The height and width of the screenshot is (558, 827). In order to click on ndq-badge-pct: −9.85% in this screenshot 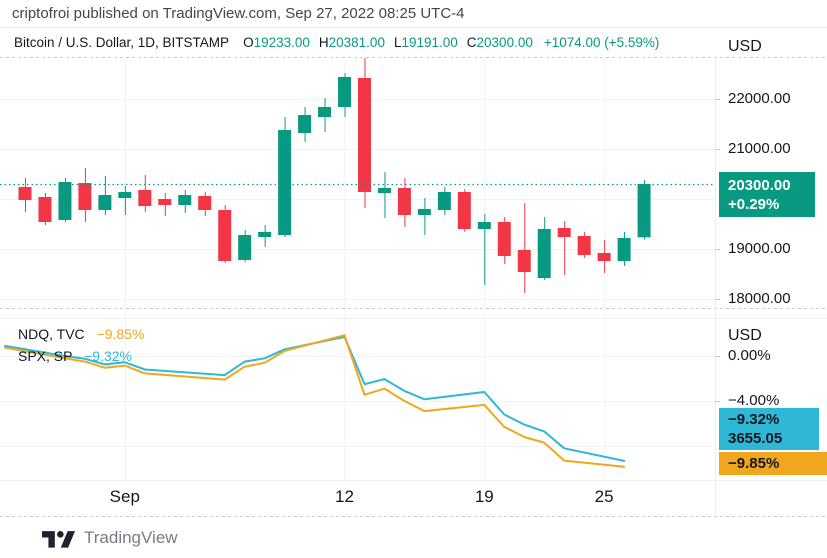, I will do `click(754, 463)`.